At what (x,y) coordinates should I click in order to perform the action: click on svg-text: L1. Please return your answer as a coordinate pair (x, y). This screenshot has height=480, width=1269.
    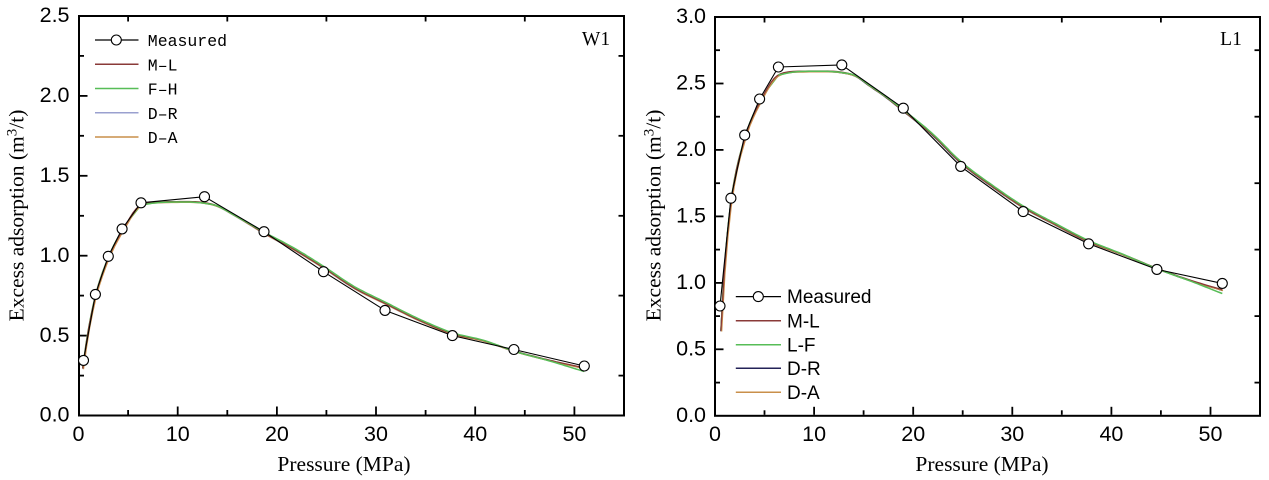
    Looking at the image, I should click on (1231, 39).